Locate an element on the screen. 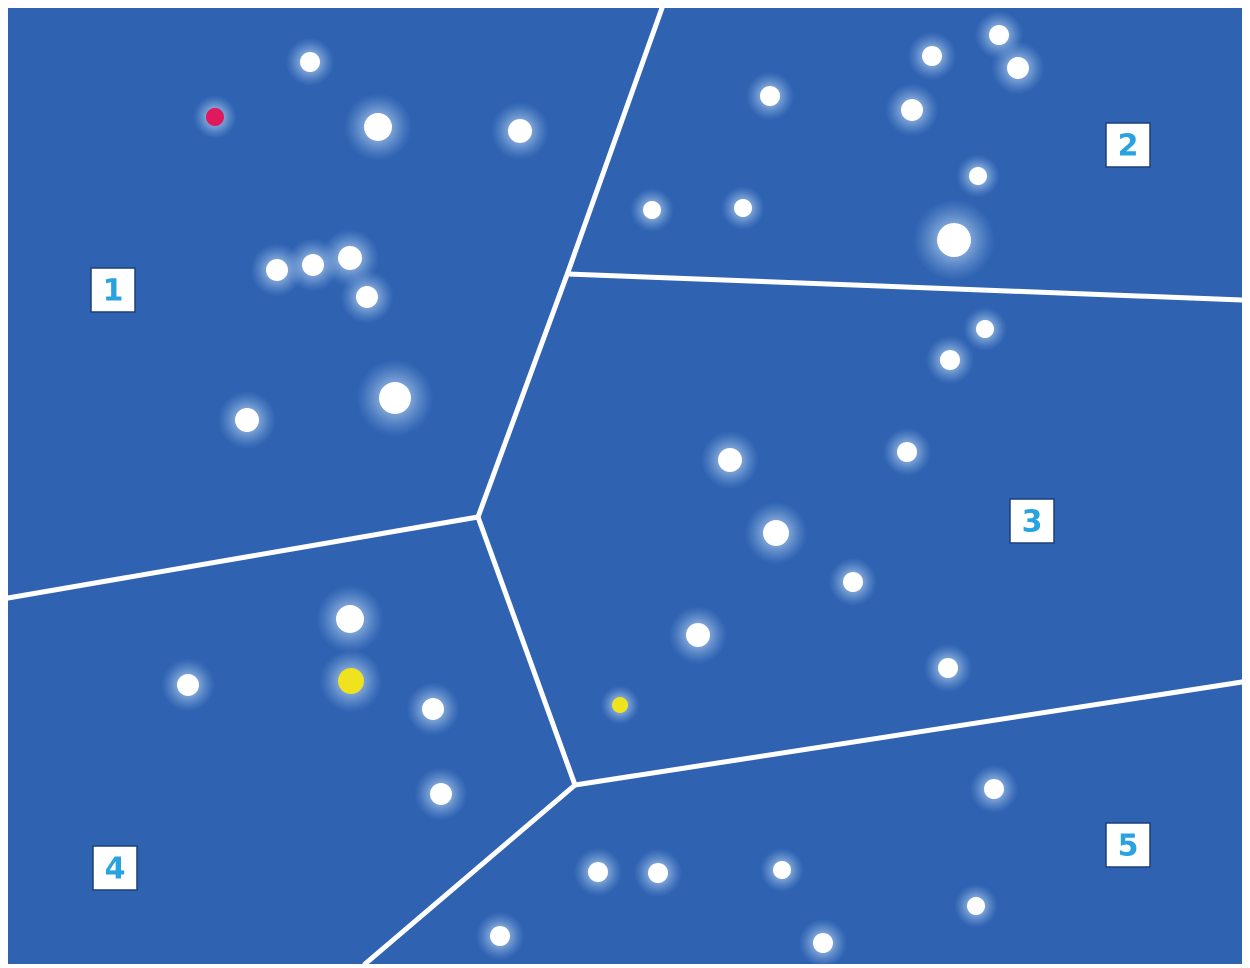 The image size is (1250, 968). region-label: 2 is located at coordinates (1128, 146).